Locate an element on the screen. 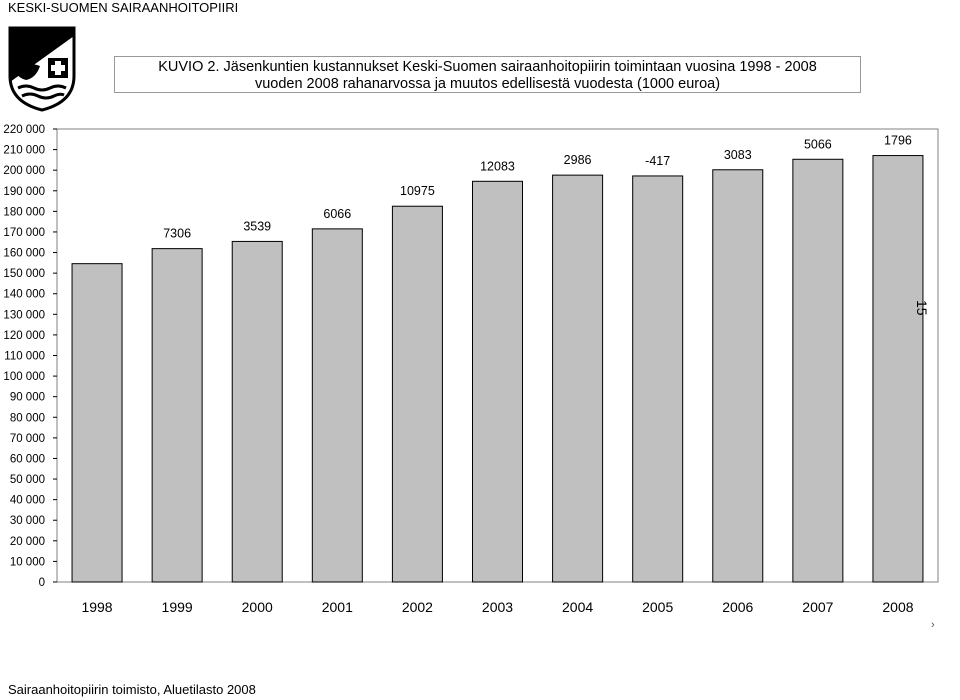 This screenshot has width=960, height=700. data-label: 3083 is located at coordinates (738, 155).